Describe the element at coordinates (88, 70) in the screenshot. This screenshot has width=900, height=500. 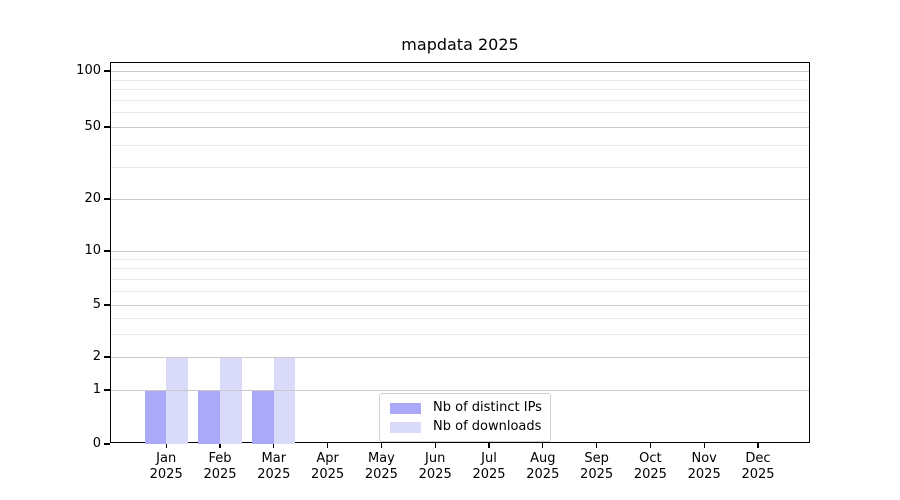
I see `y-tick-label: 100` at that location.